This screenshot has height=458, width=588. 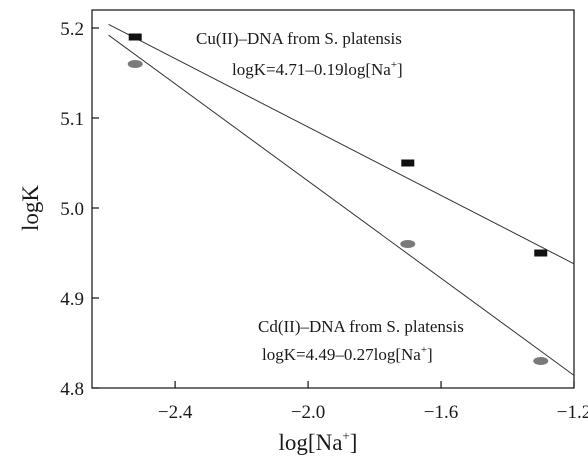 What do you see at coordinates (299, 38) in the screenshot?
I see `cu-series-label: Cu(II)–DNA from S. platensis` at bounding box center [299, 38].